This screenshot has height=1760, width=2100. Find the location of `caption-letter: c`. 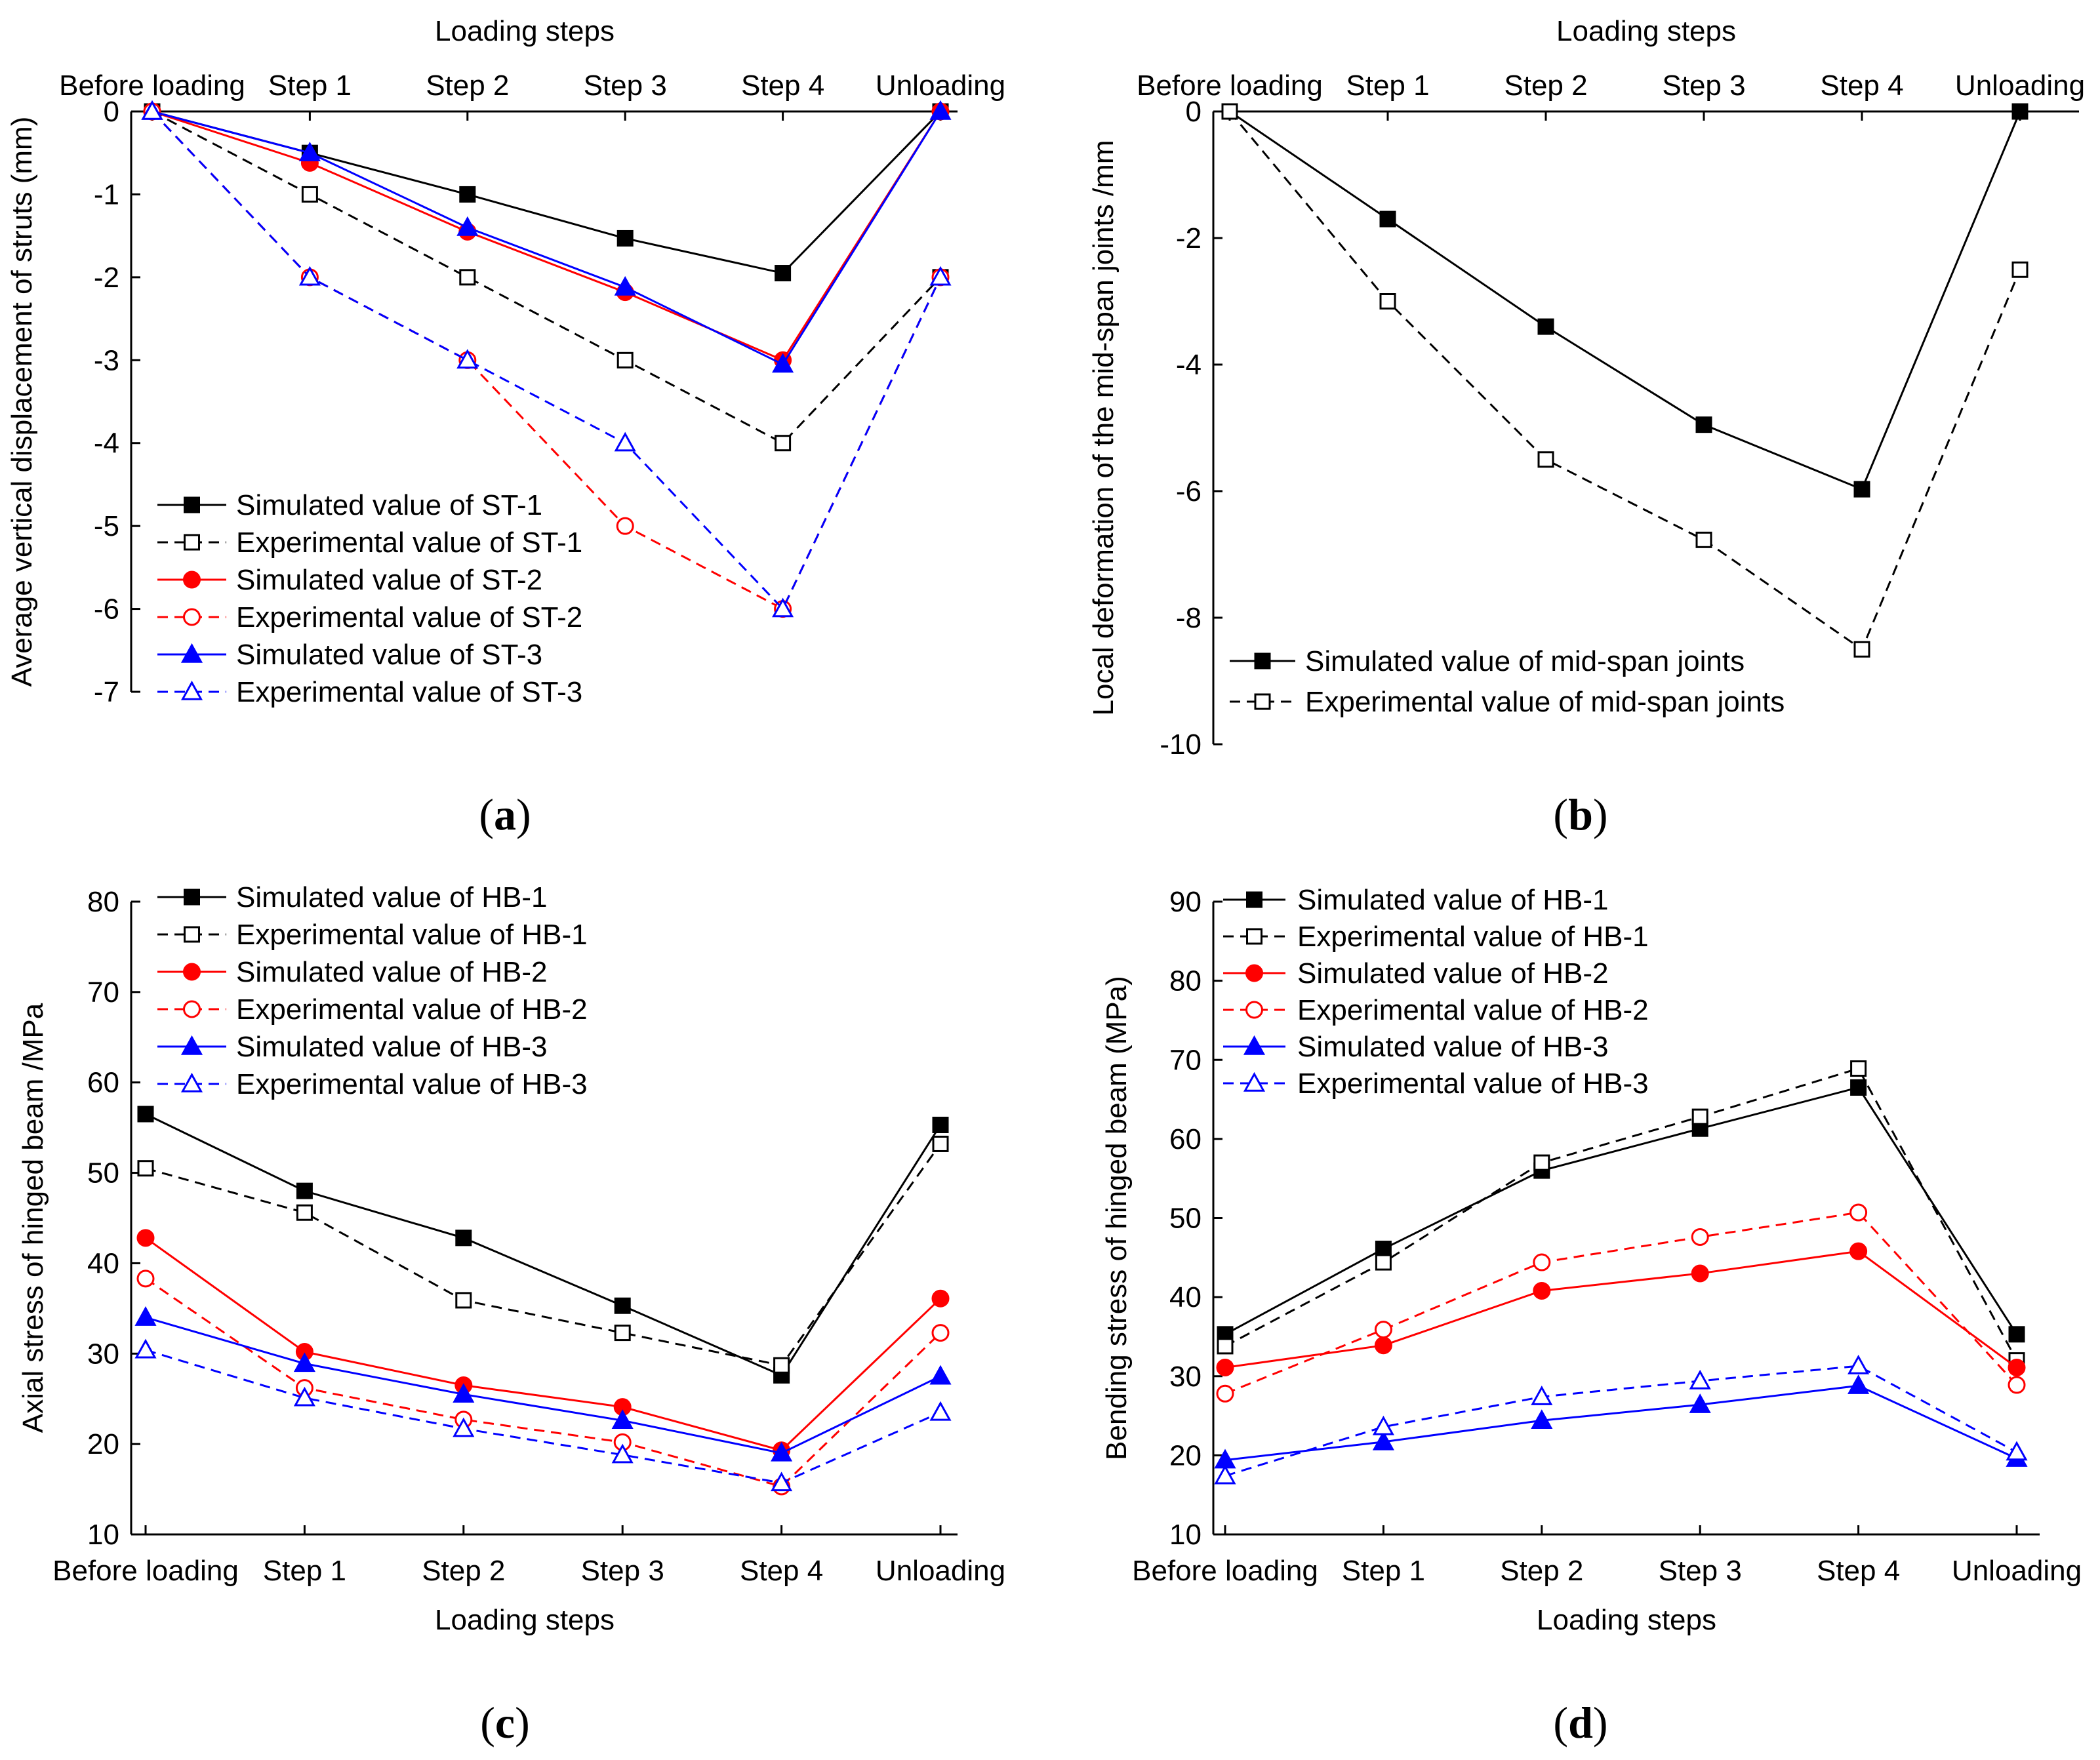

caption-letter: c is located at coordinates (505, 1723).